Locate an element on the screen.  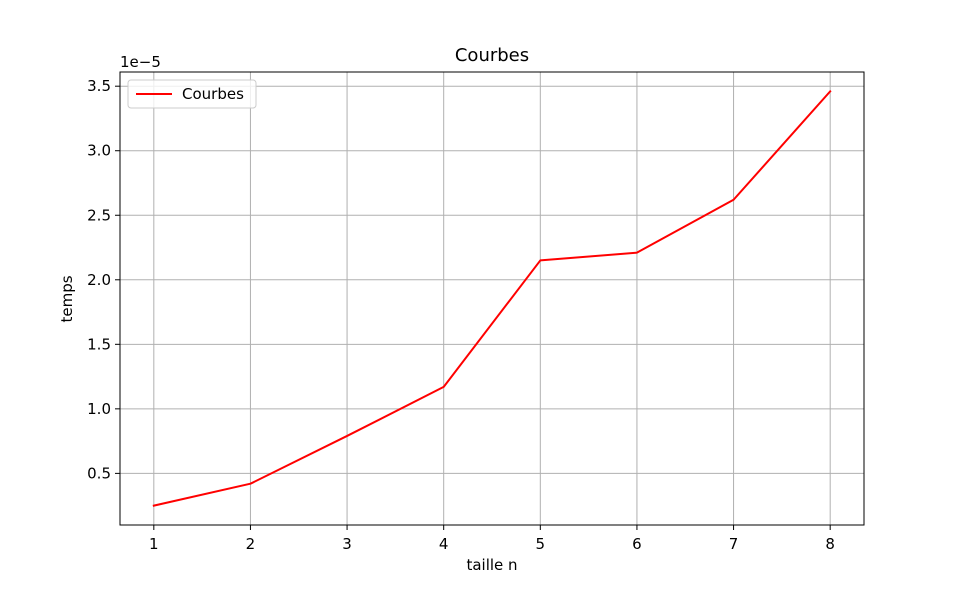
y-tick-label: 2.0 is located at coordinates (99, 280).